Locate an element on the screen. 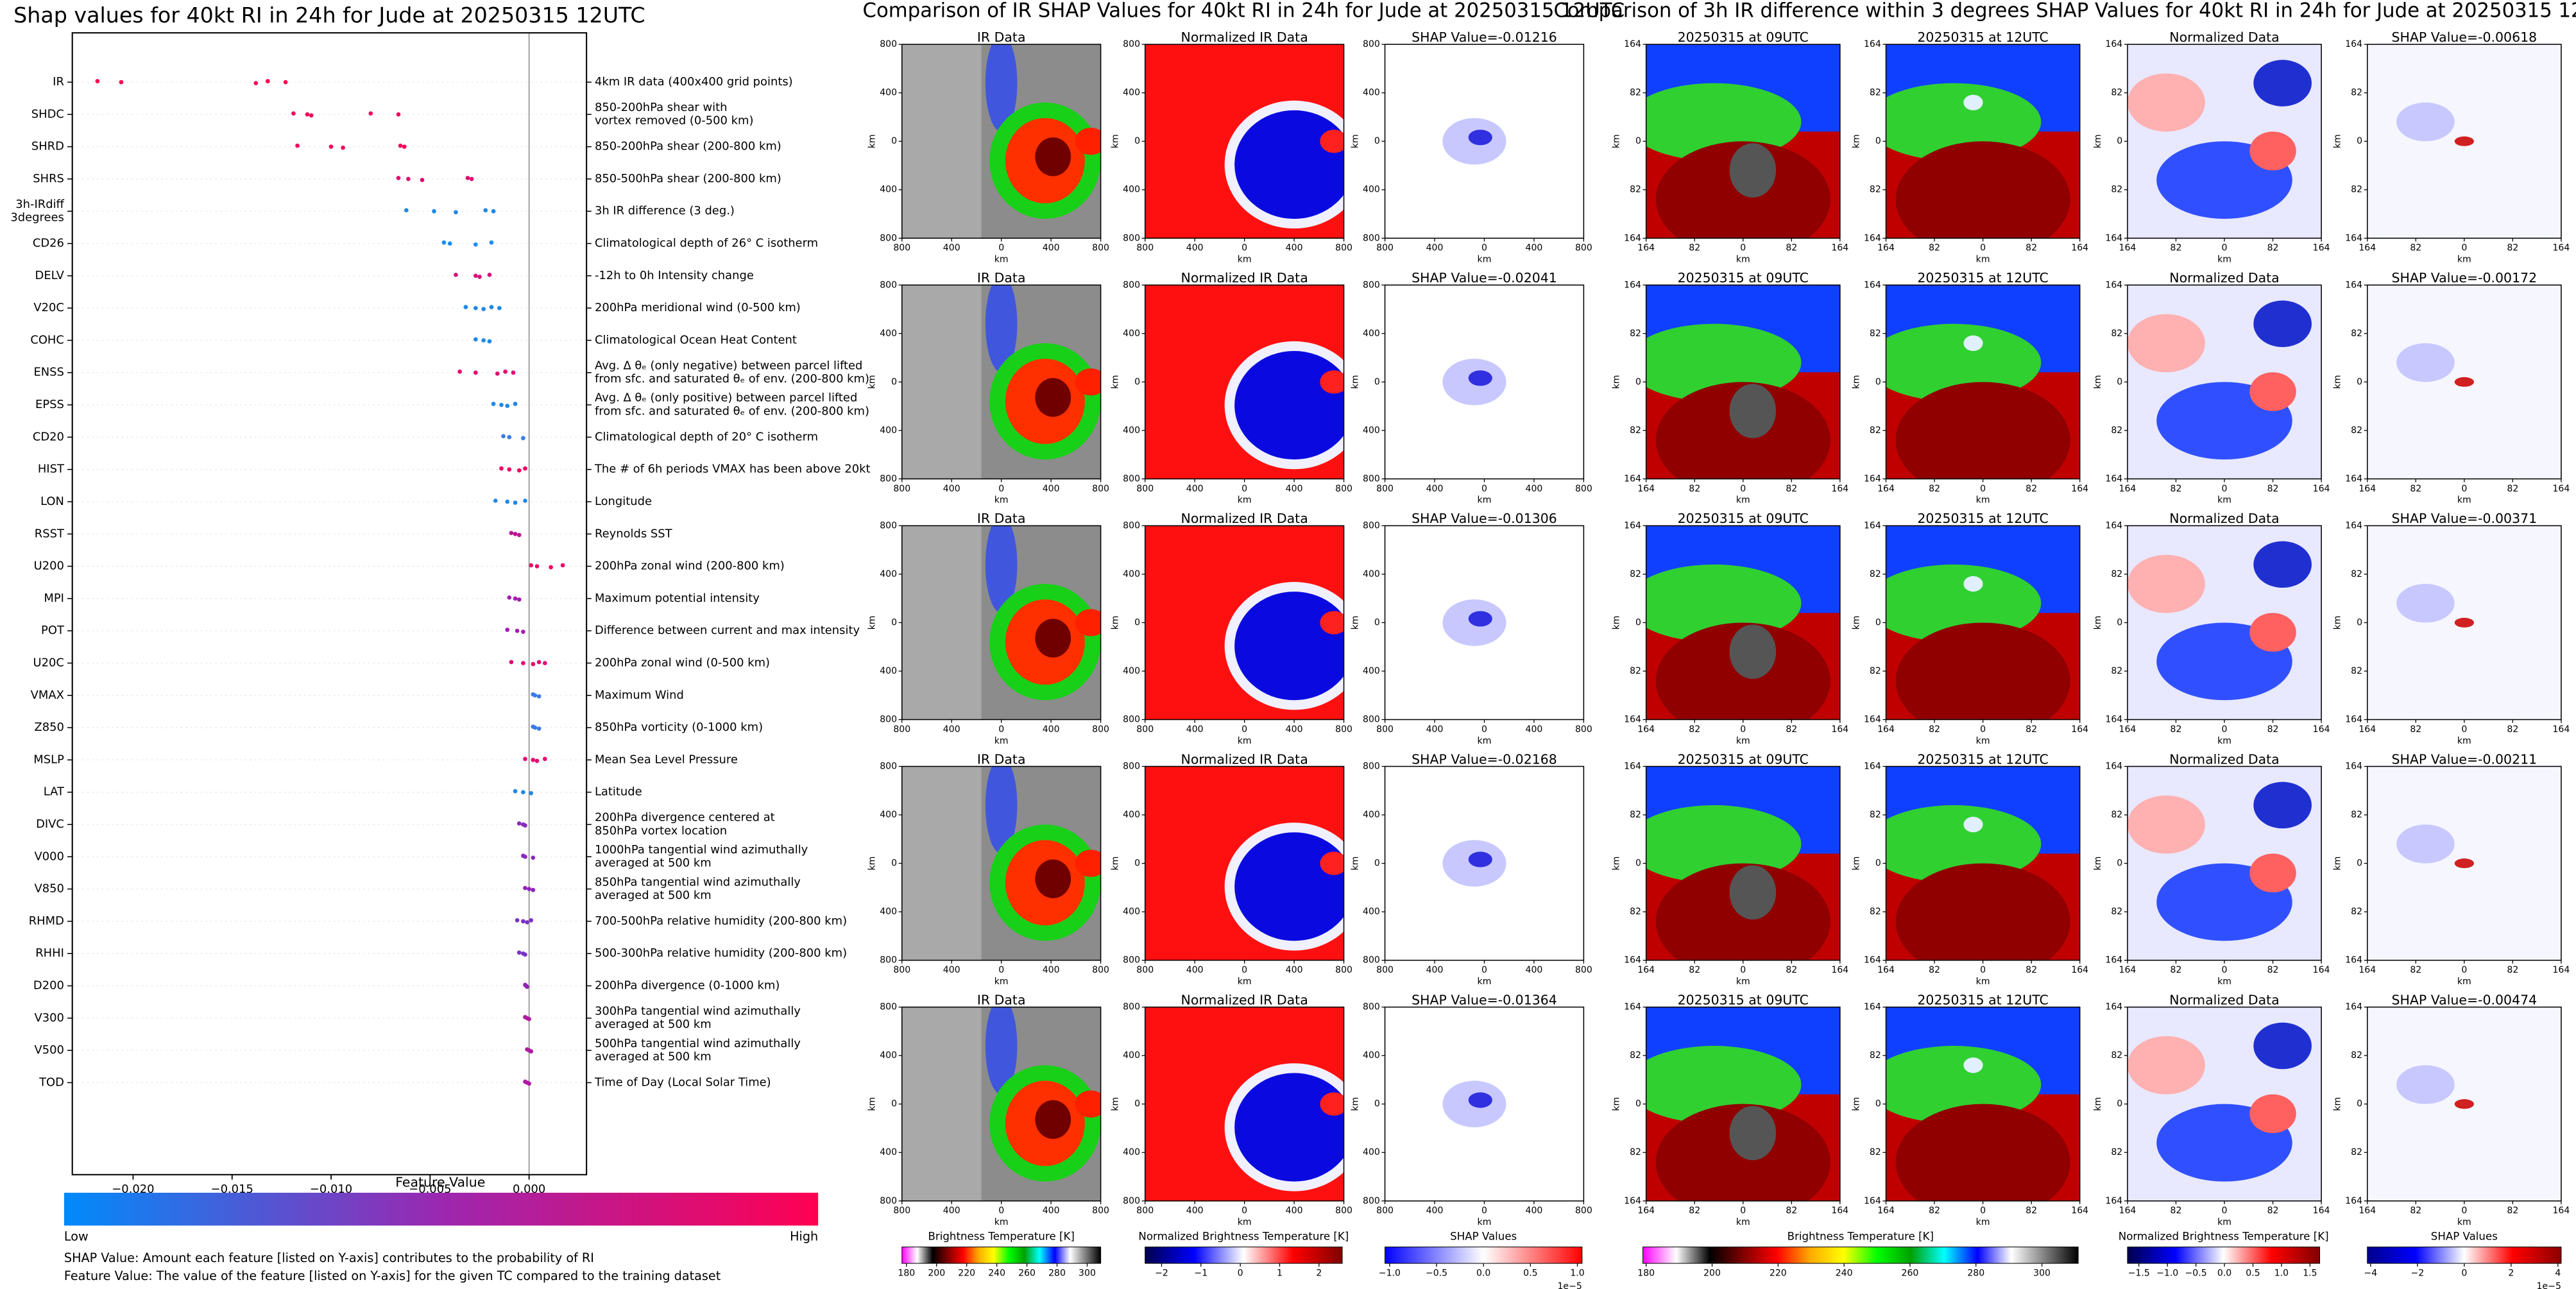 This screenshot has height=1289, width=2576. feature-label: SHRS is located at coordinates (48, 178).